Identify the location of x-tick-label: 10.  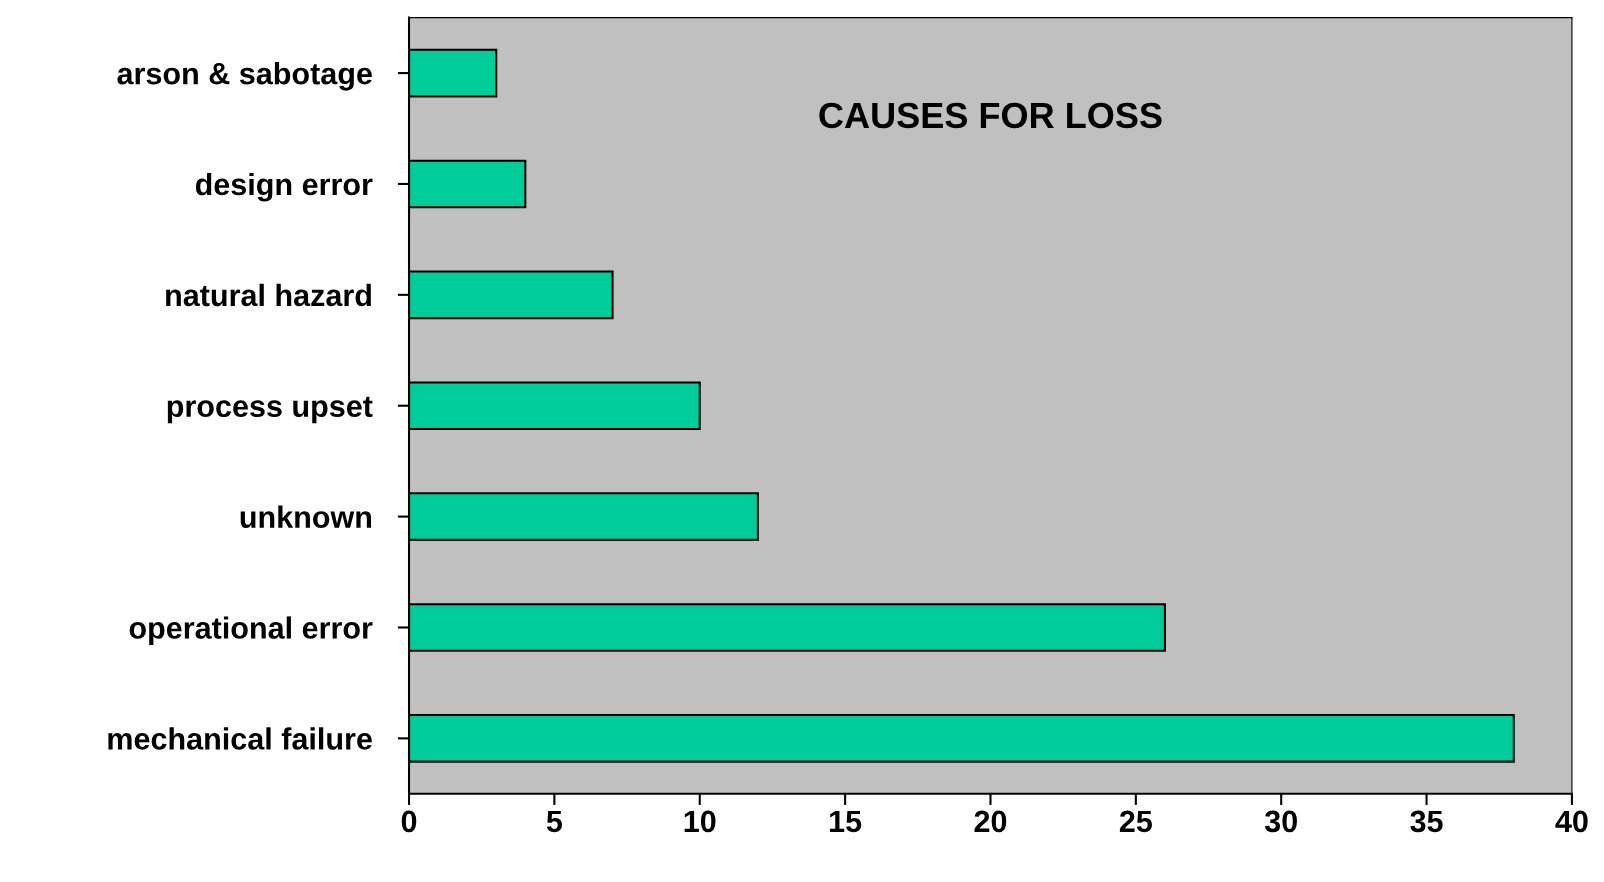
(700, 821).